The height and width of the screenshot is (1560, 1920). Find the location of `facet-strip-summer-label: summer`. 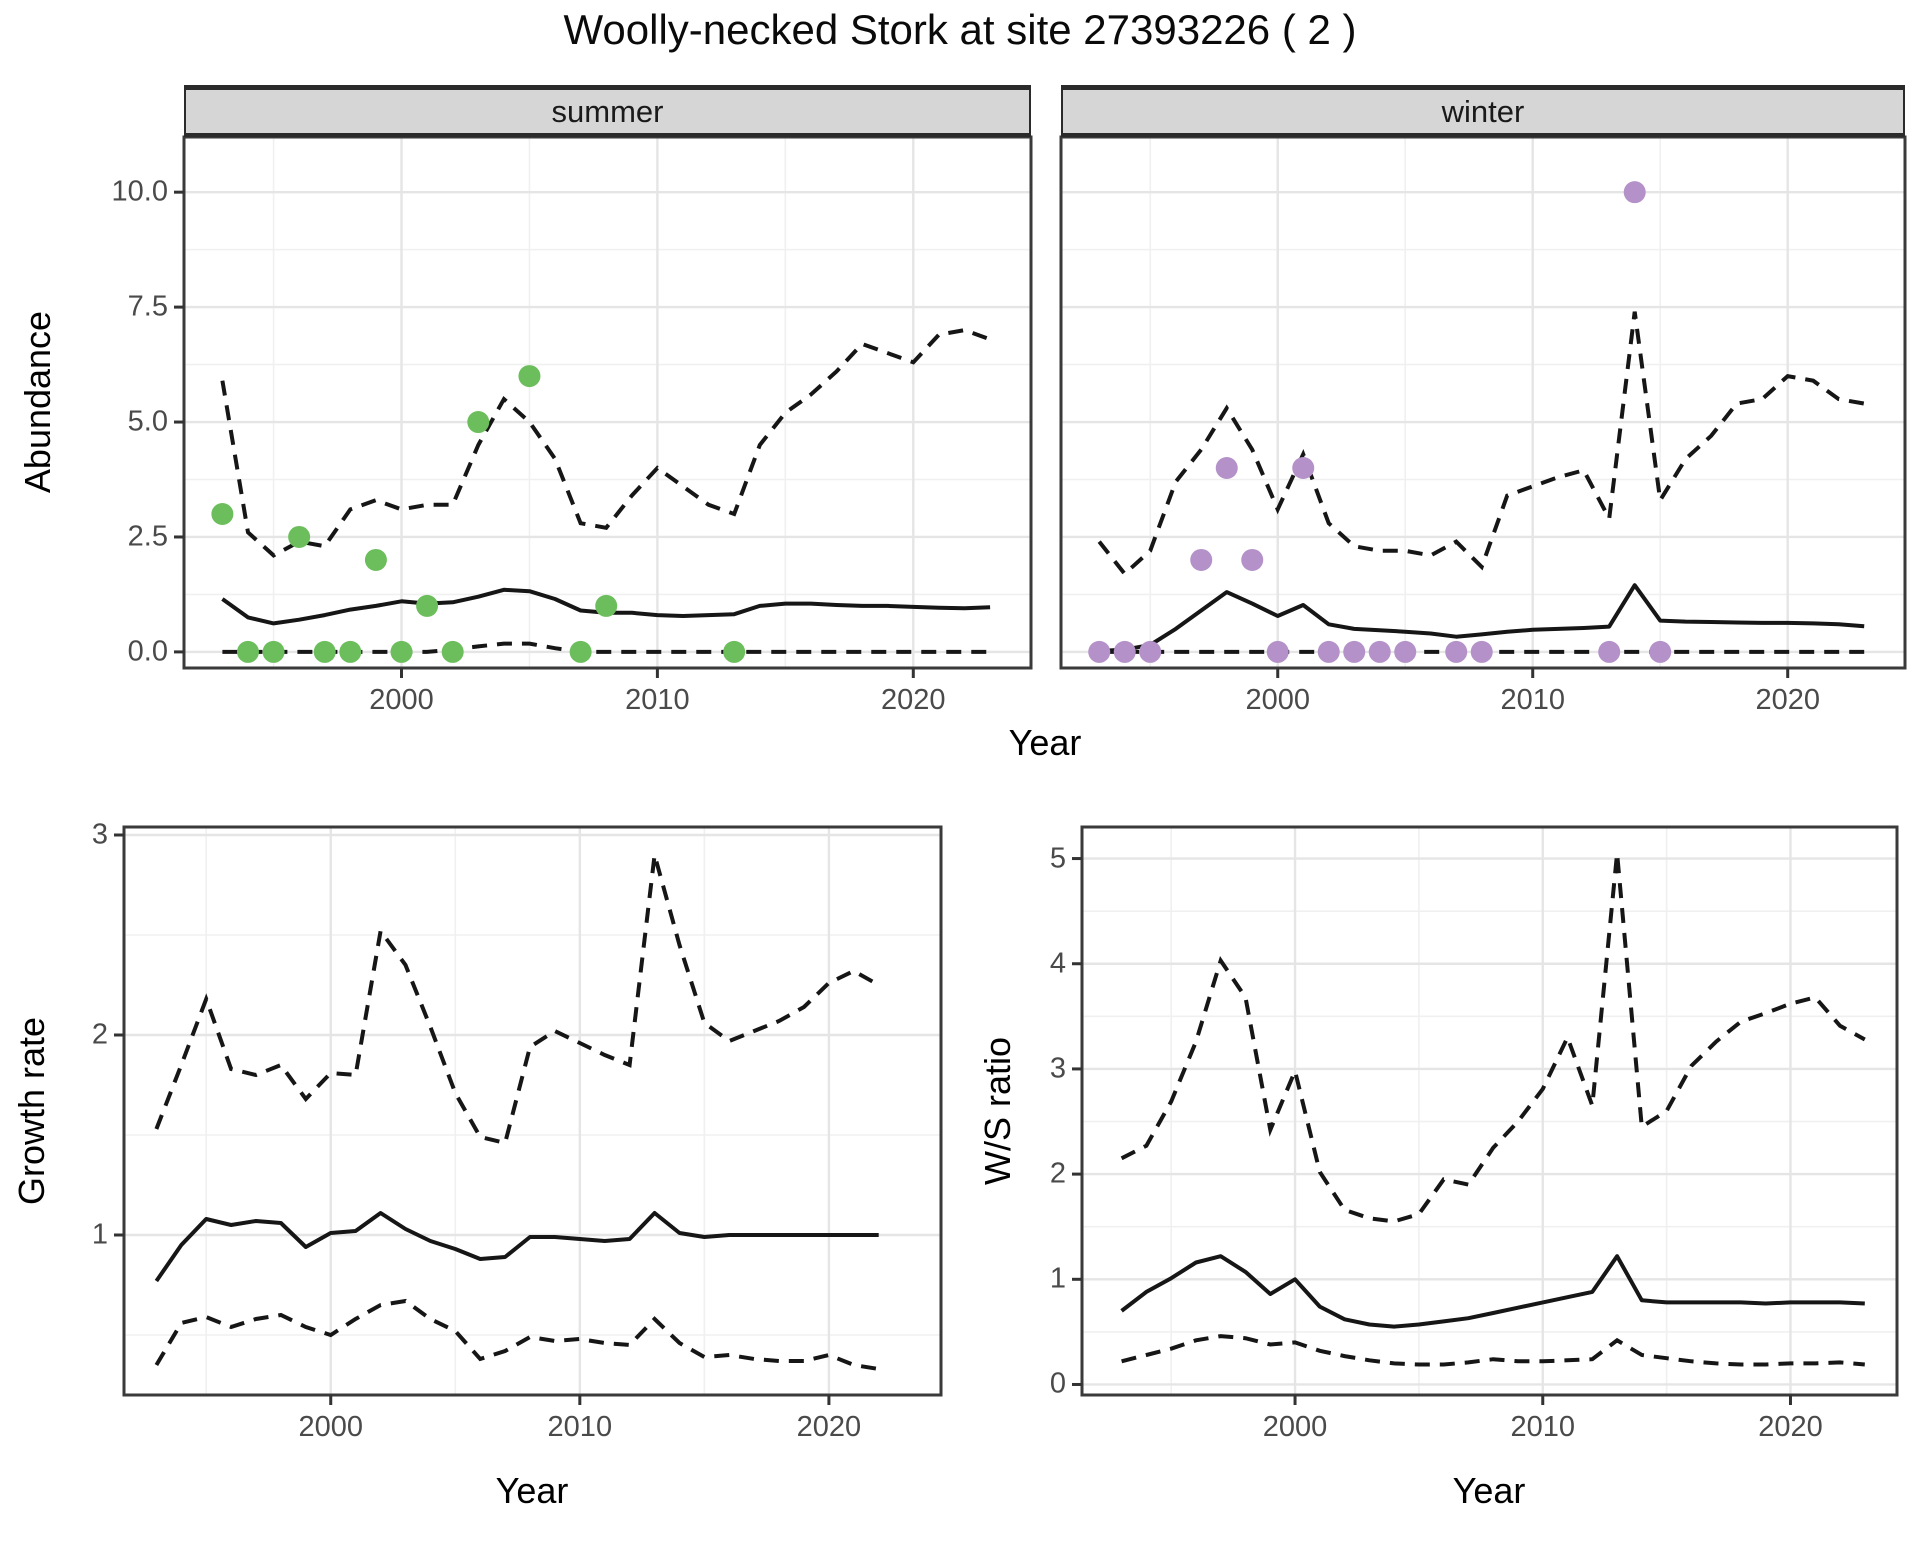

facet-strip-summer-label: summer is located at coordinates (607, 111).